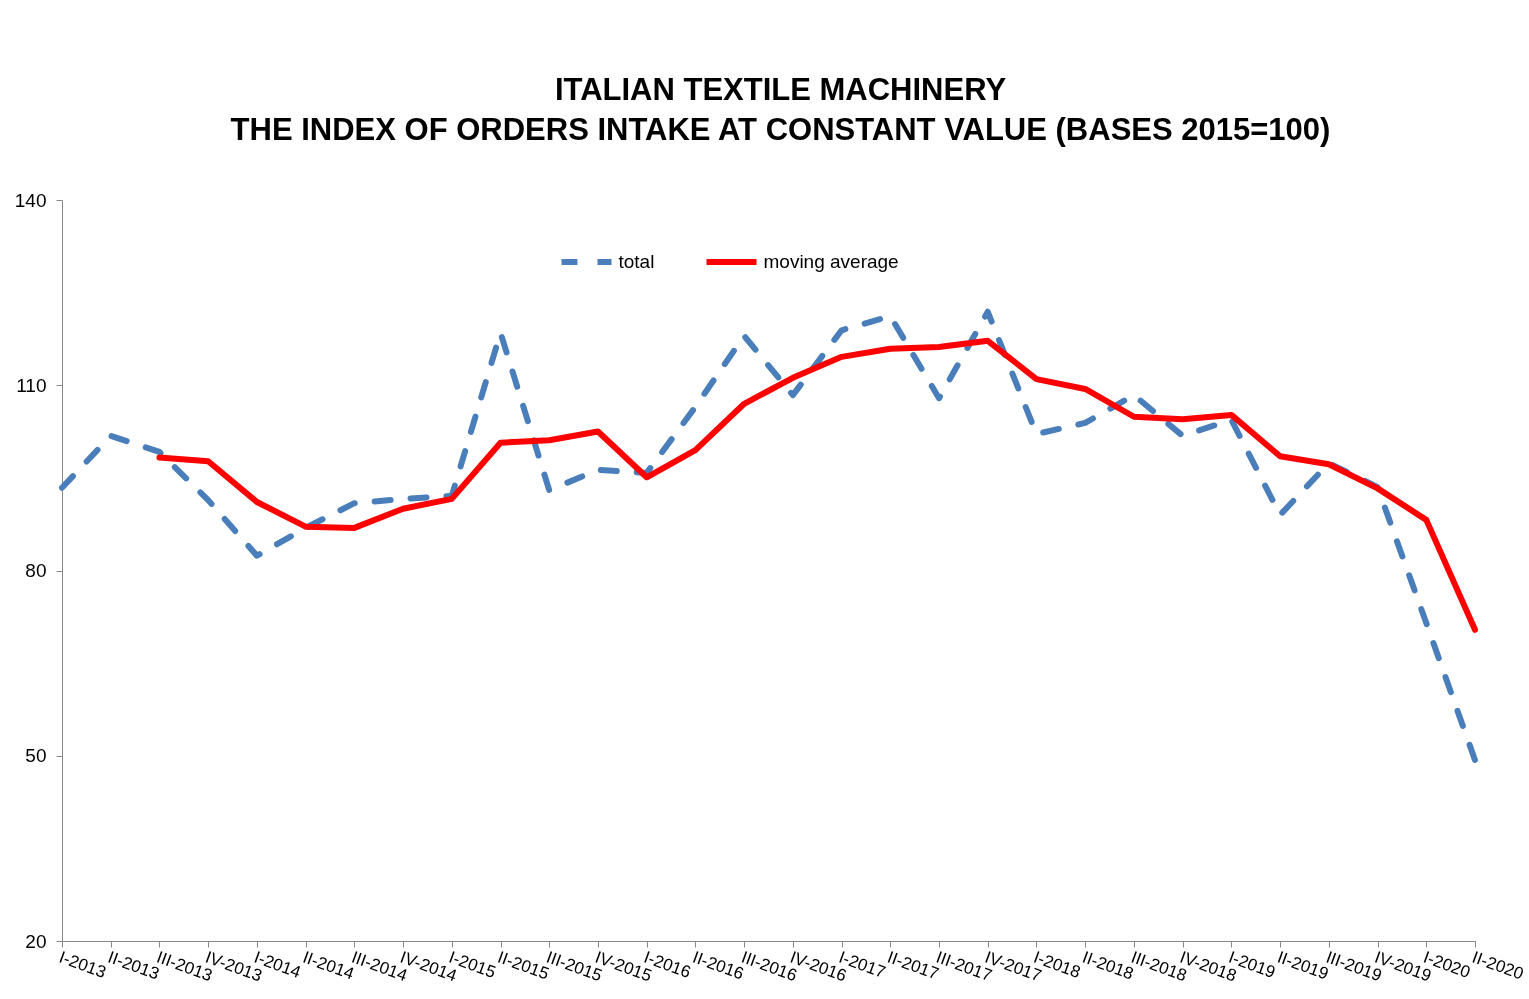 The image size is (1529, 999). I want to click on y-tick-label: 80, so click(36, 570).